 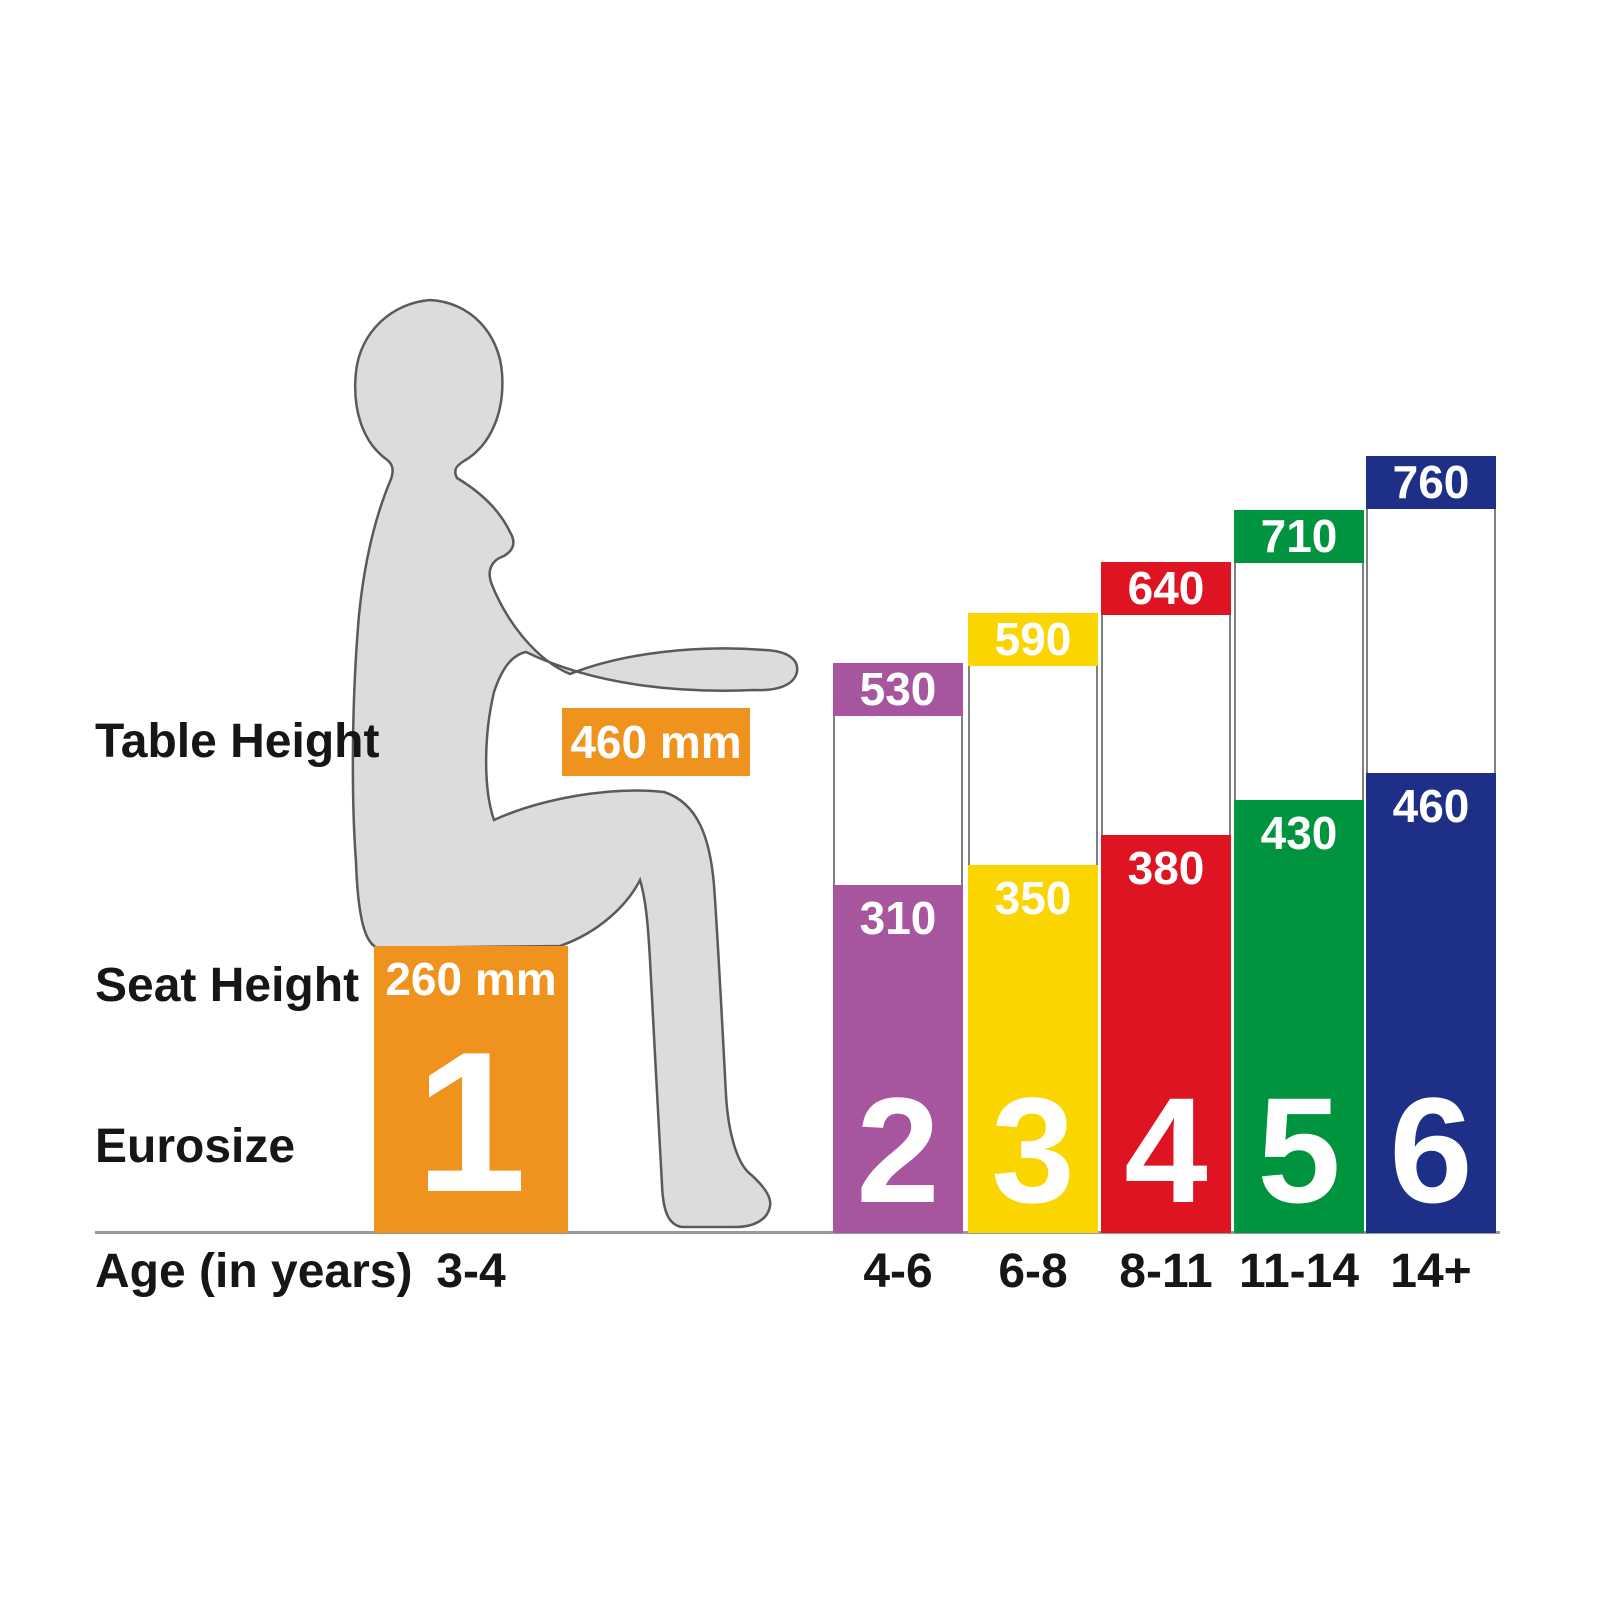 I want to click on size4-eurosize-number: 4, so click(x=1166, y=1150).